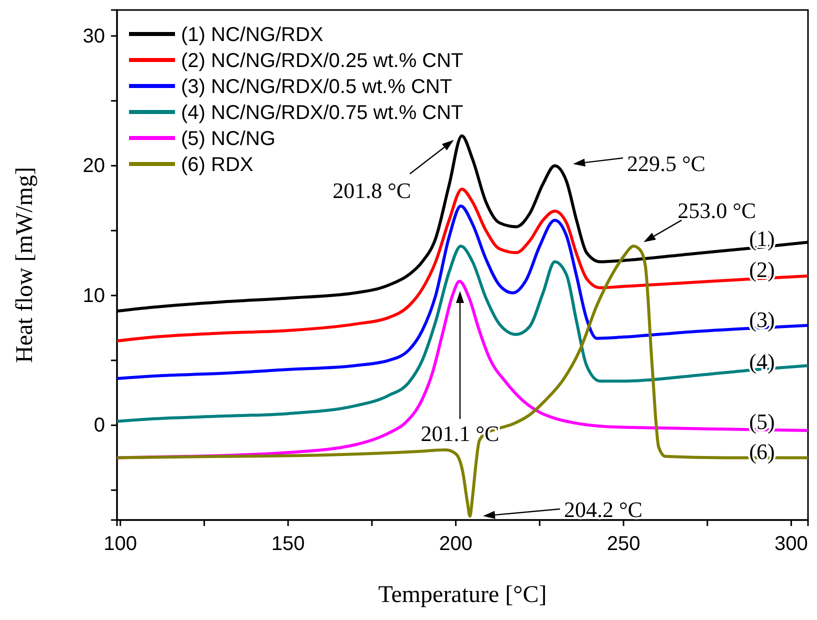 Image resolution: width=817 pixels, height=620 pixels. I want to click on annotation: (2), so click(762, 269).